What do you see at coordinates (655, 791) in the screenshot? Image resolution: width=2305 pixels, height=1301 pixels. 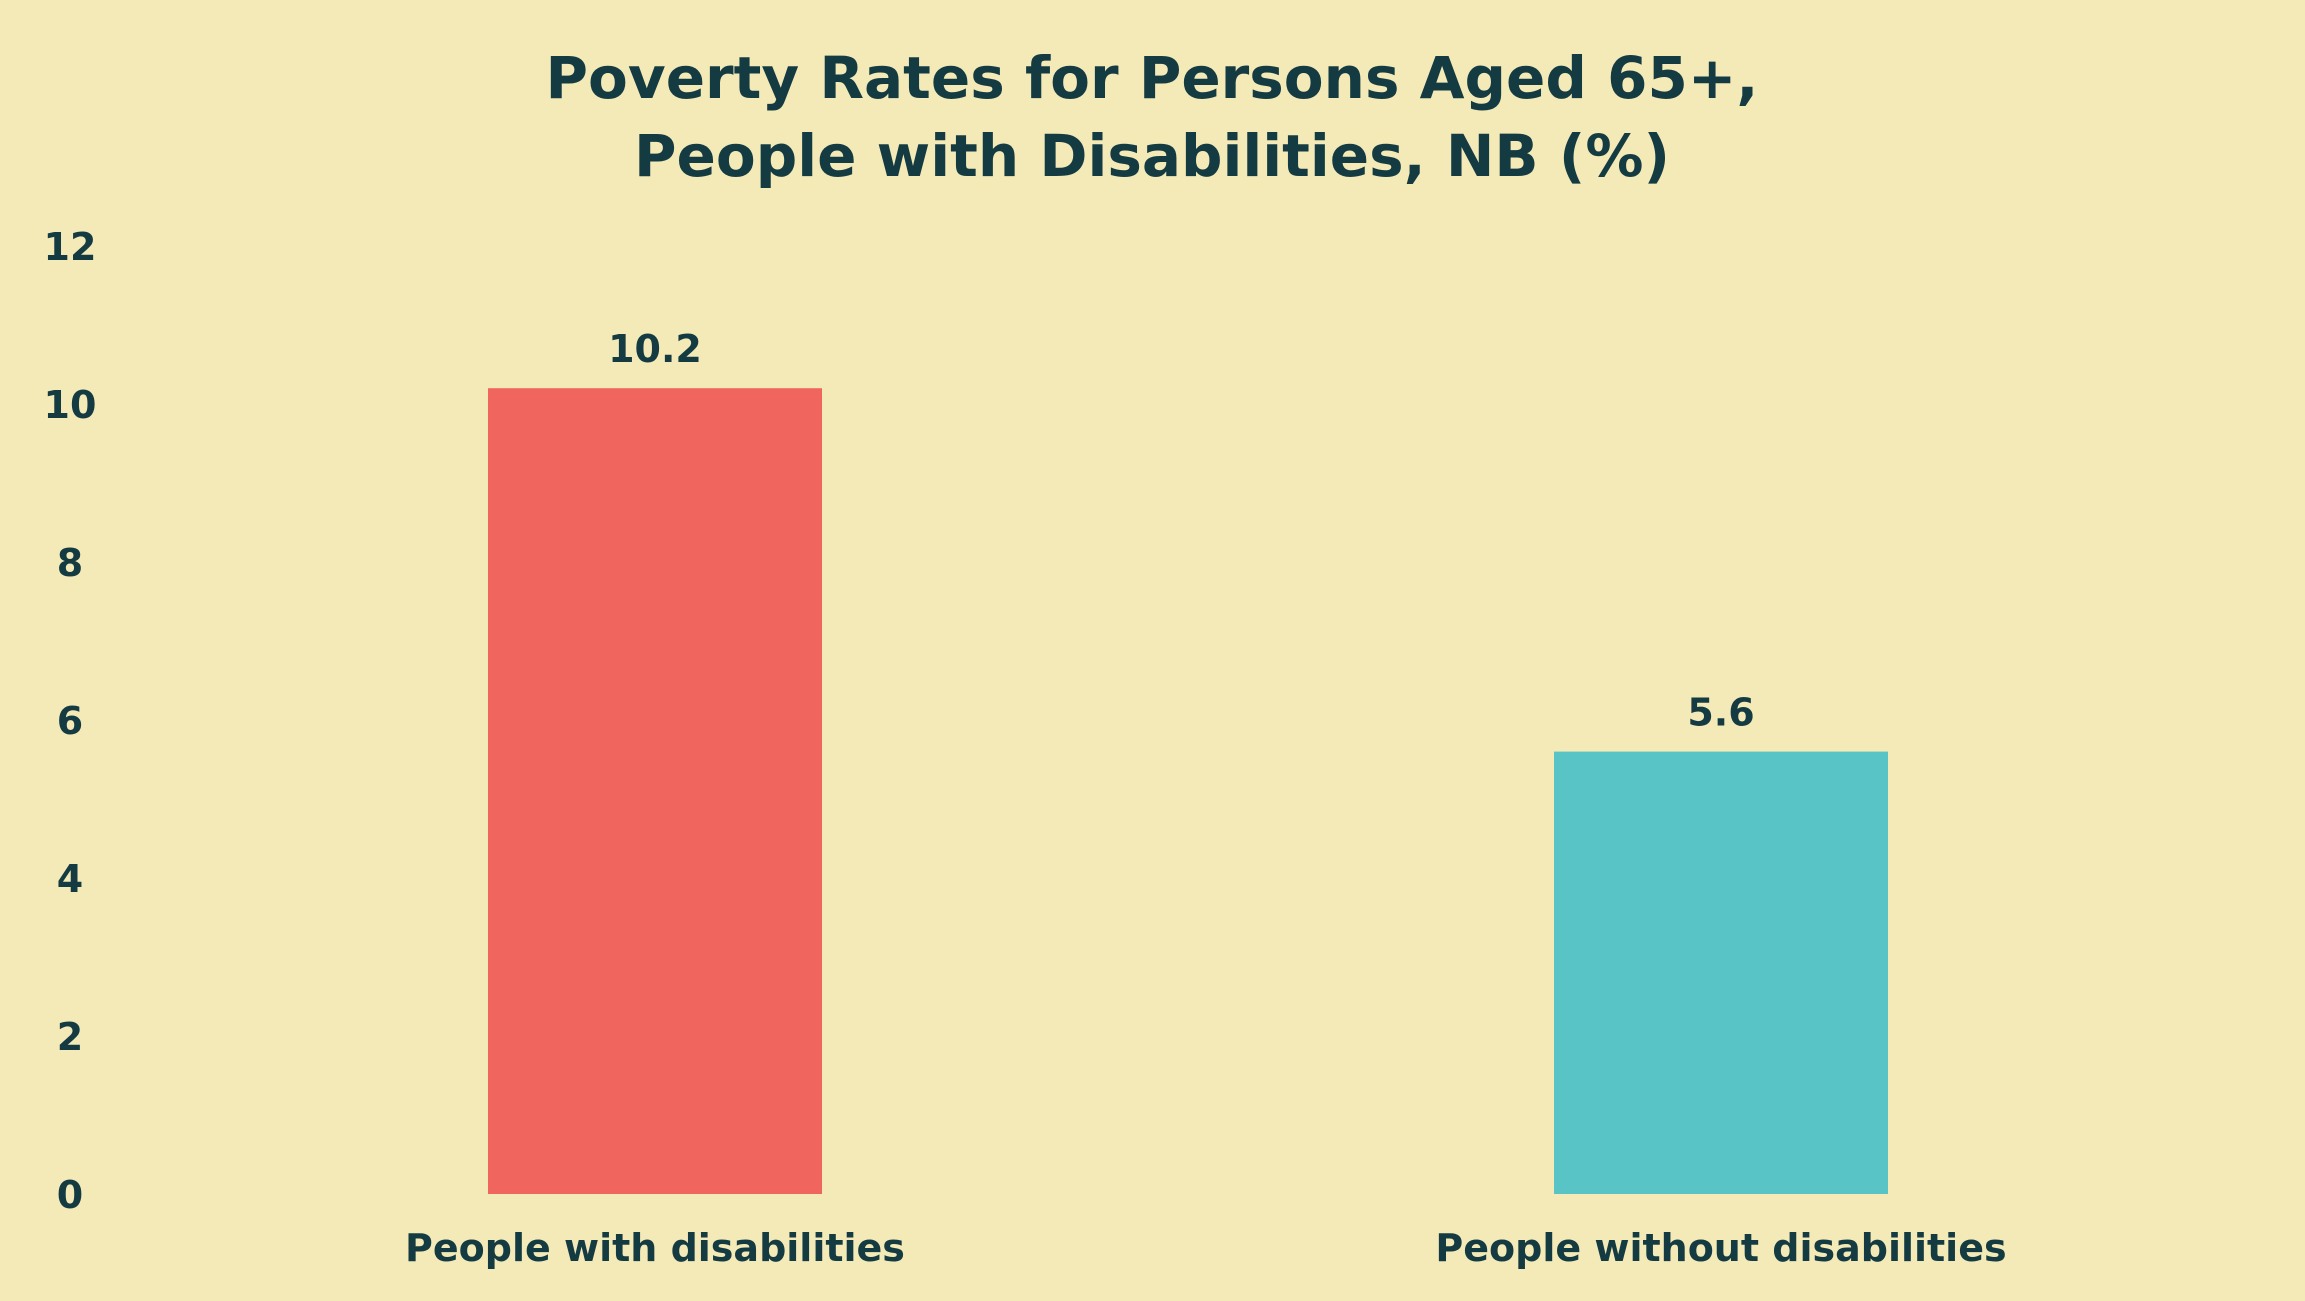 I see `bar-with-disabilities` at bounding box center [655, 791].